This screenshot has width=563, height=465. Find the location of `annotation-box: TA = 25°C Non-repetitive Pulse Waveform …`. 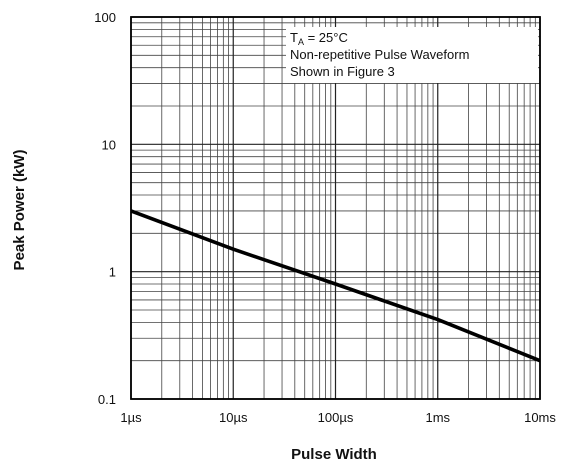

annotation-box: TA = 25°C Non-repetitive Pulse Waveform … is located at coordinates (379, 54).